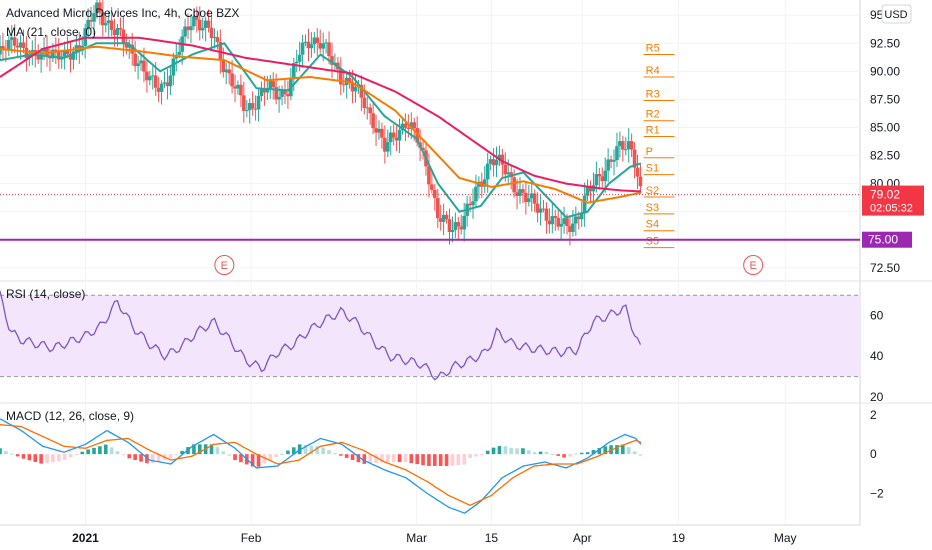 The height and width of the screenshot is (550, 932). Describe the element at coordinates (873, 454) in the screenshot. I see `macd-tick-label: 0` at that location.